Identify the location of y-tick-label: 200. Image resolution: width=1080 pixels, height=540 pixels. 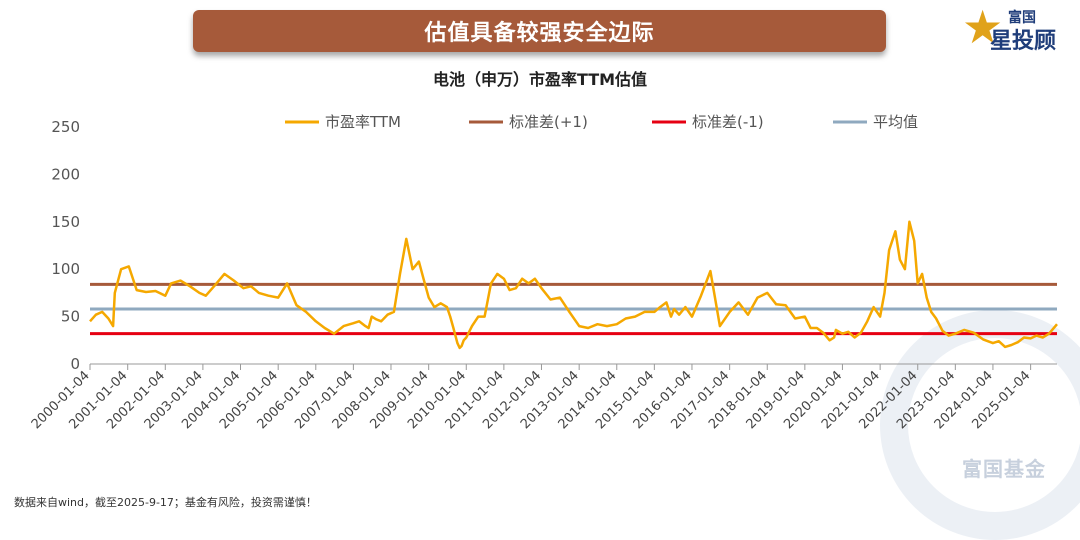
(65, 174).